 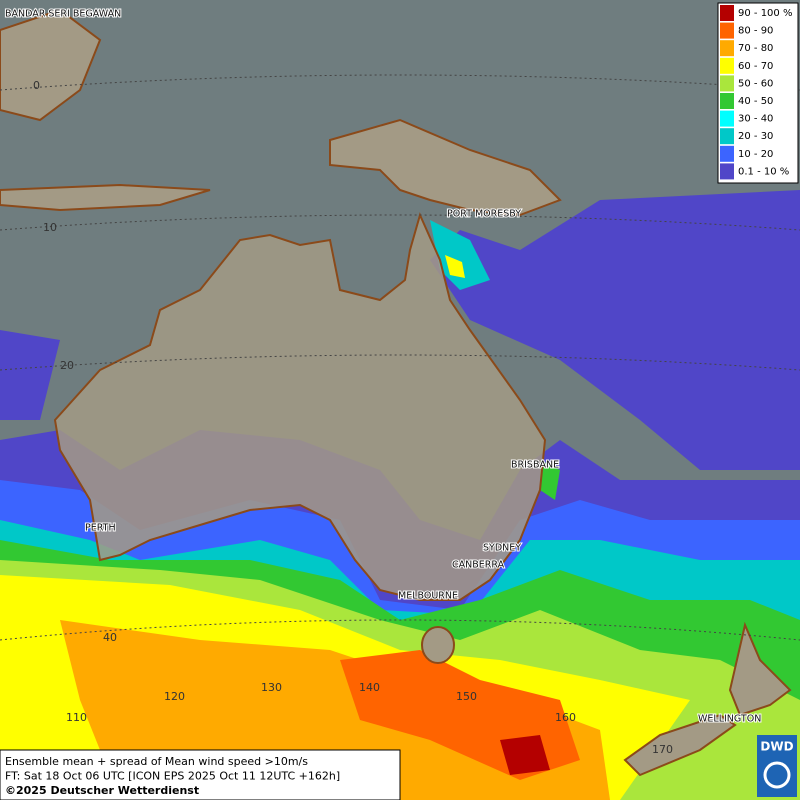 What do you see at coordinates (755, 154) in the screenshot?
I see `legend-label: 10 - 20` at bounding box center [755, 154].